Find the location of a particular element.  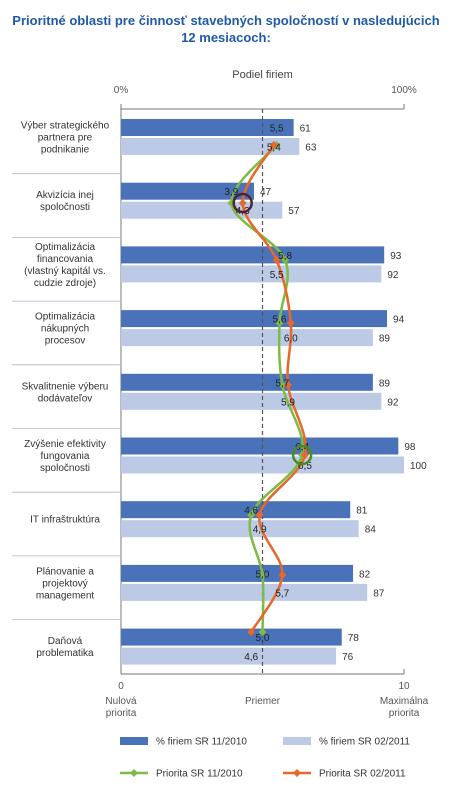

bottom-axis-tick-label: 10 is located at coordinates (404, 686).